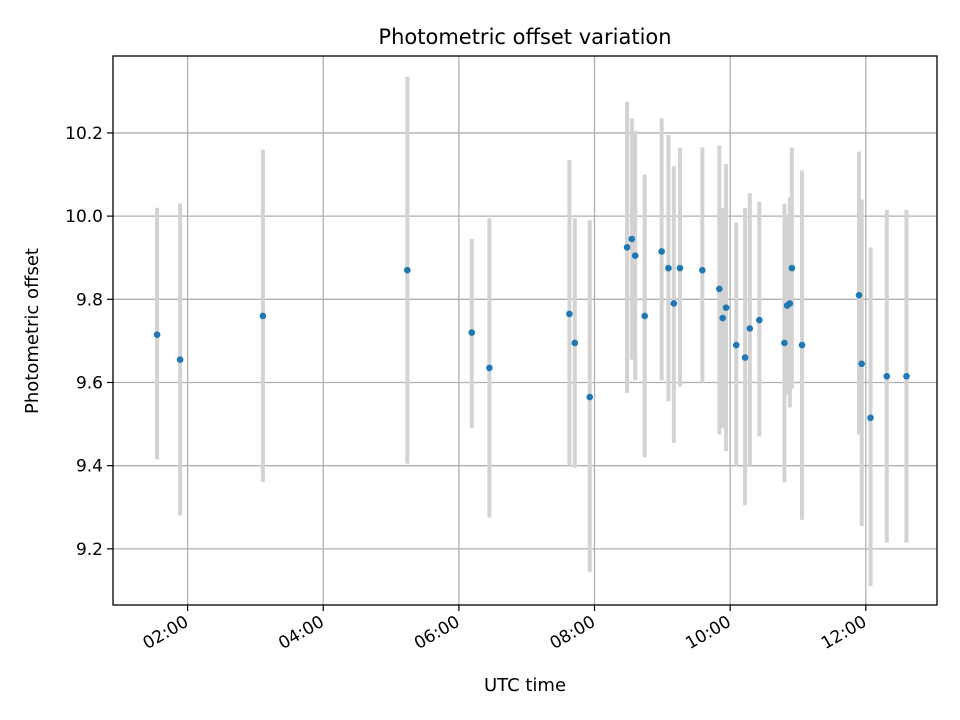 Image resolution: width=960 pixels, height=720 pixels. What do you see at coordinates (89, 550) in the screenshot?
I see `y-tick-label: 9.2` at bounding box center [89, 550].